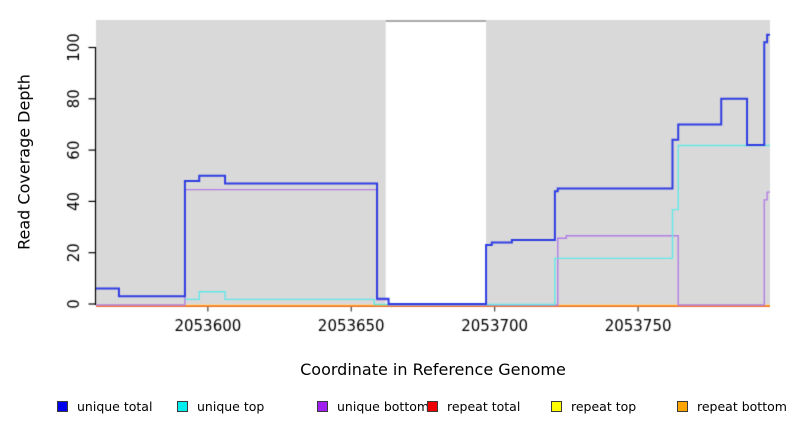  What do you see at coordinates (433, 369) in the screenshot?
I see `x-axis-title: Coordinate in Reference Genome` at bounding box center [433, 369].